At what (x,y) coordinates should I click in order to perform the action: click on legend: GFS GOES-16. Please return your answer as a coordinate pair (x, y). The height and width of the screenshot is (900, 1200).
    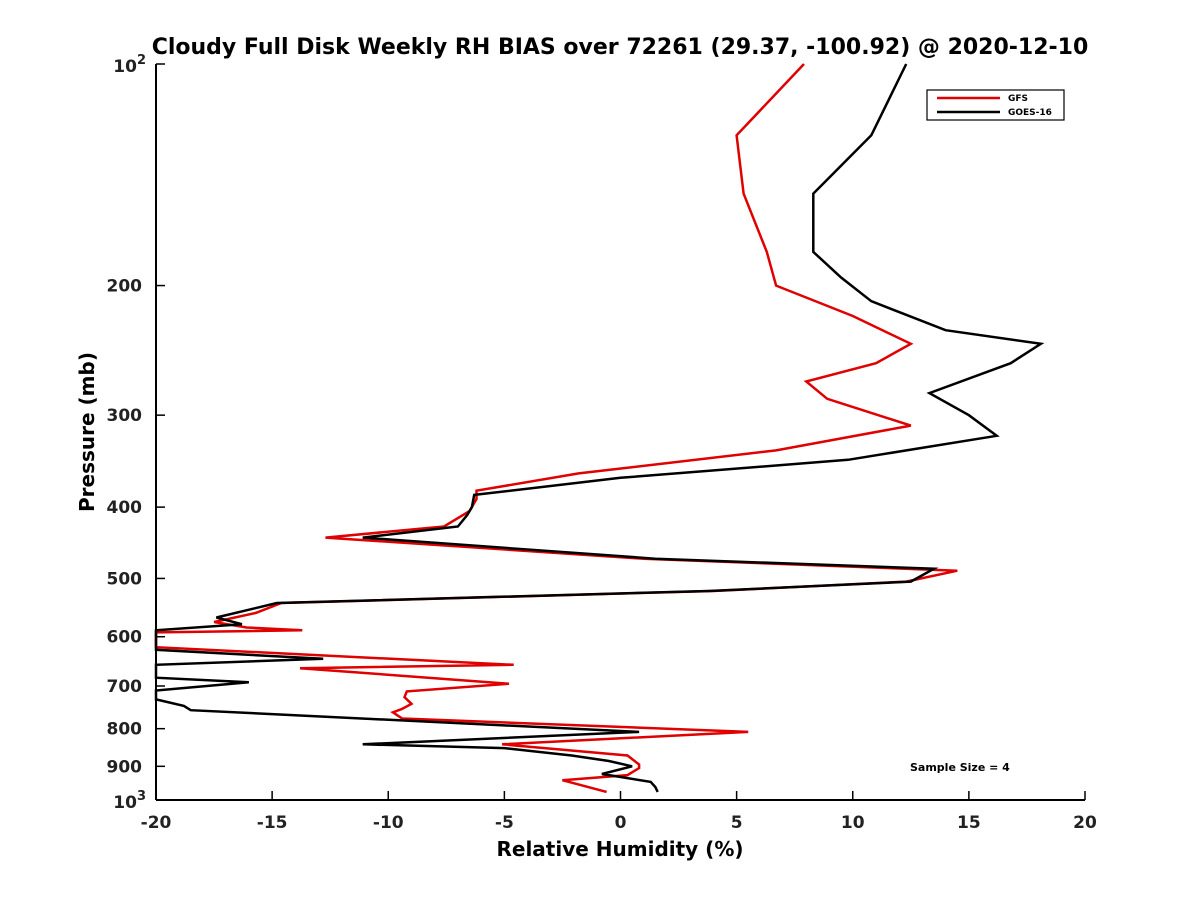
    Looking at the image, I should click on (995, 105).